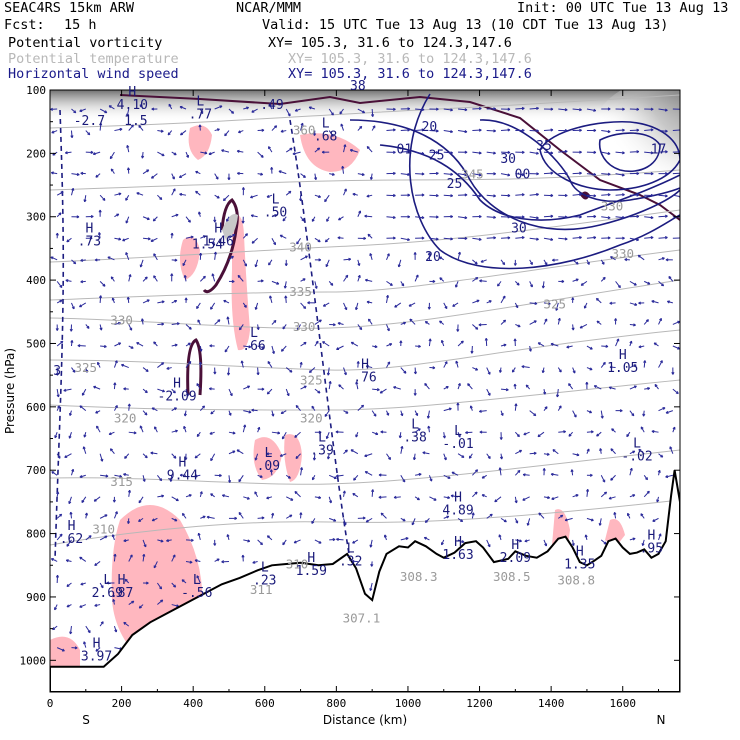  What do you see at coordinates (86, 720) in the screenshot?
I see `left-end-label: S` at bounding box center [86, 720].